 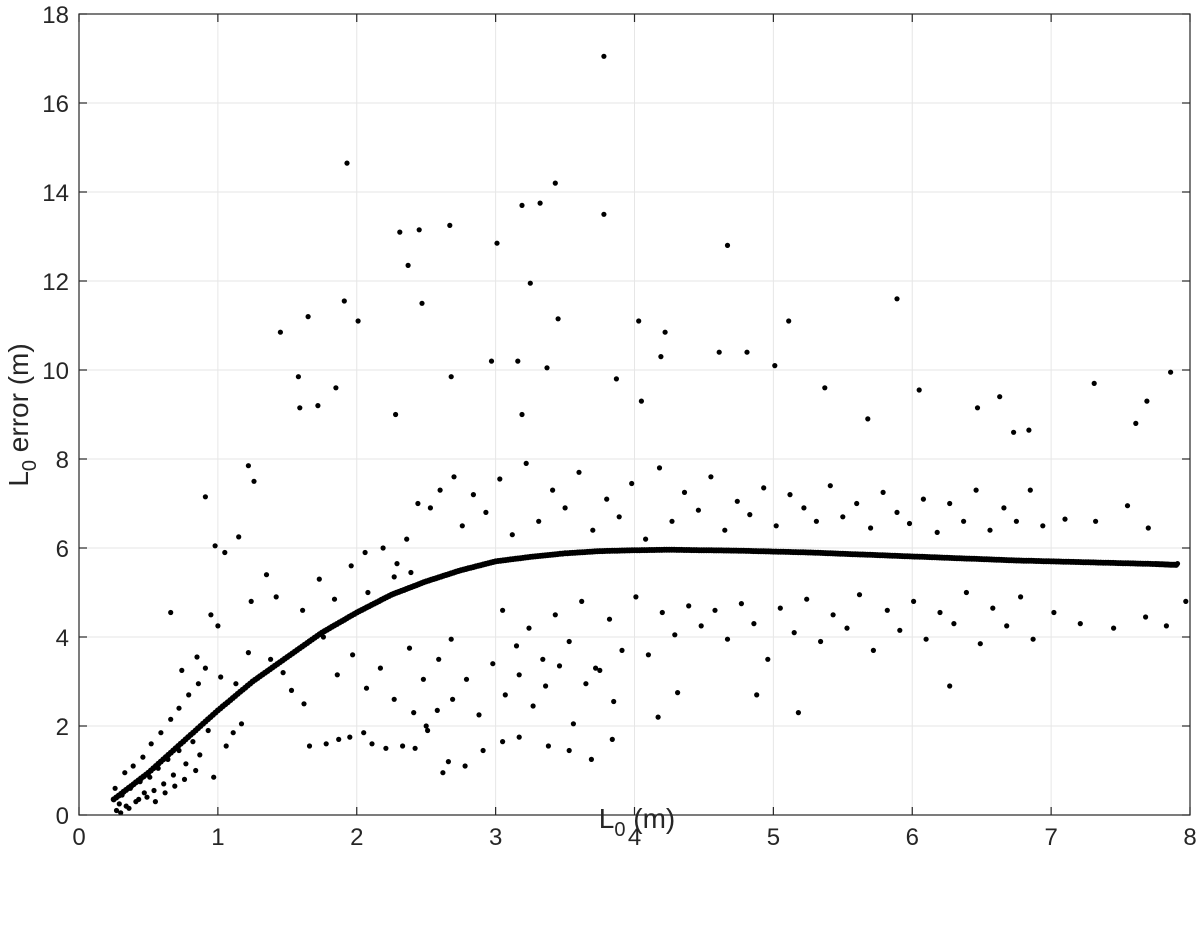 I want to click on x-tick-label: 5, so click(x=773, y=837).